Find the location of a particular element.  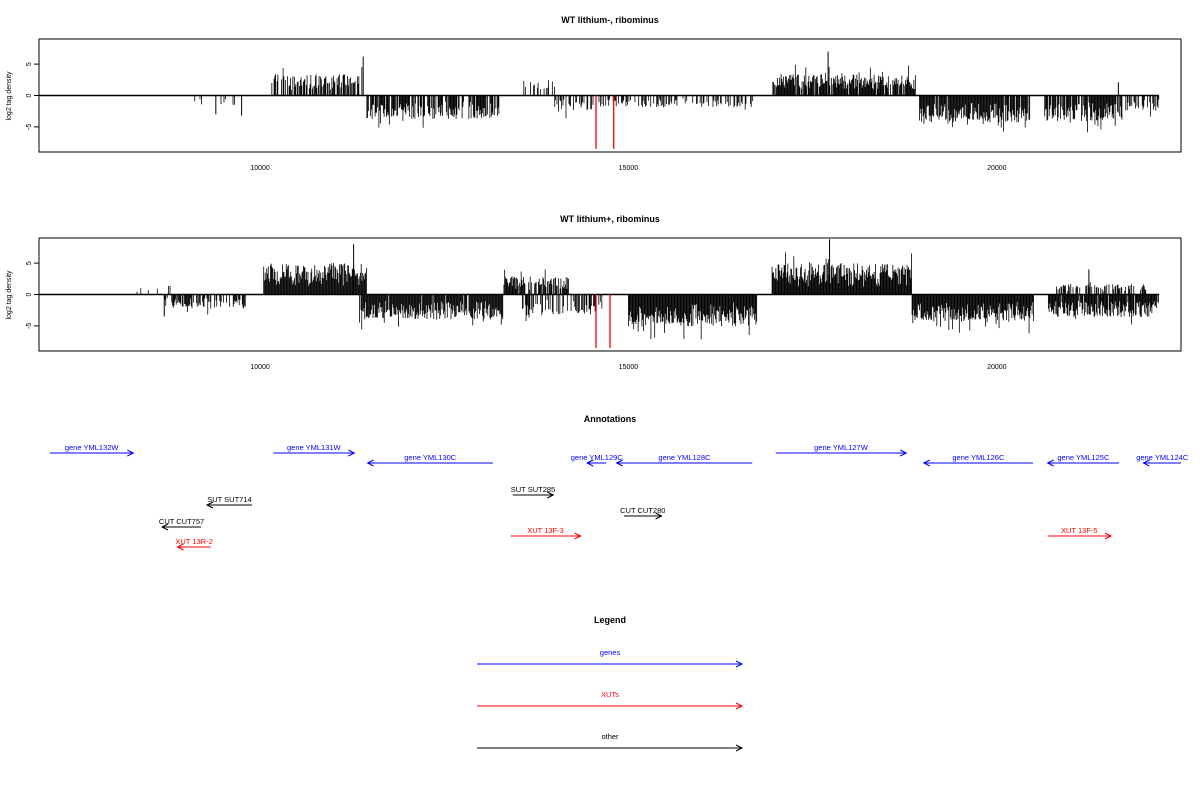

panel2-bars is located at coordinates (599, 293).